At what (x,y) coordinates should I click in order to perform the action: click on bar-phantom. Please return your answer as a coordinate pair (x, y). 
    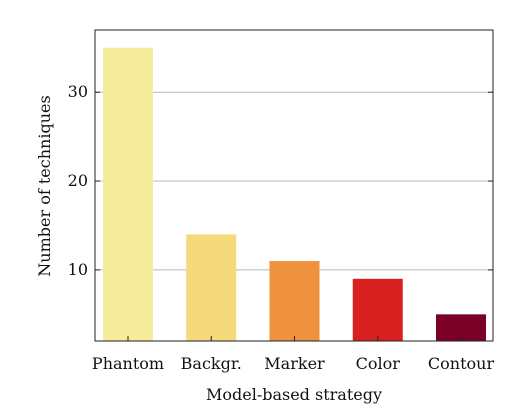
    Looking at the image, I should click on (128, 194).